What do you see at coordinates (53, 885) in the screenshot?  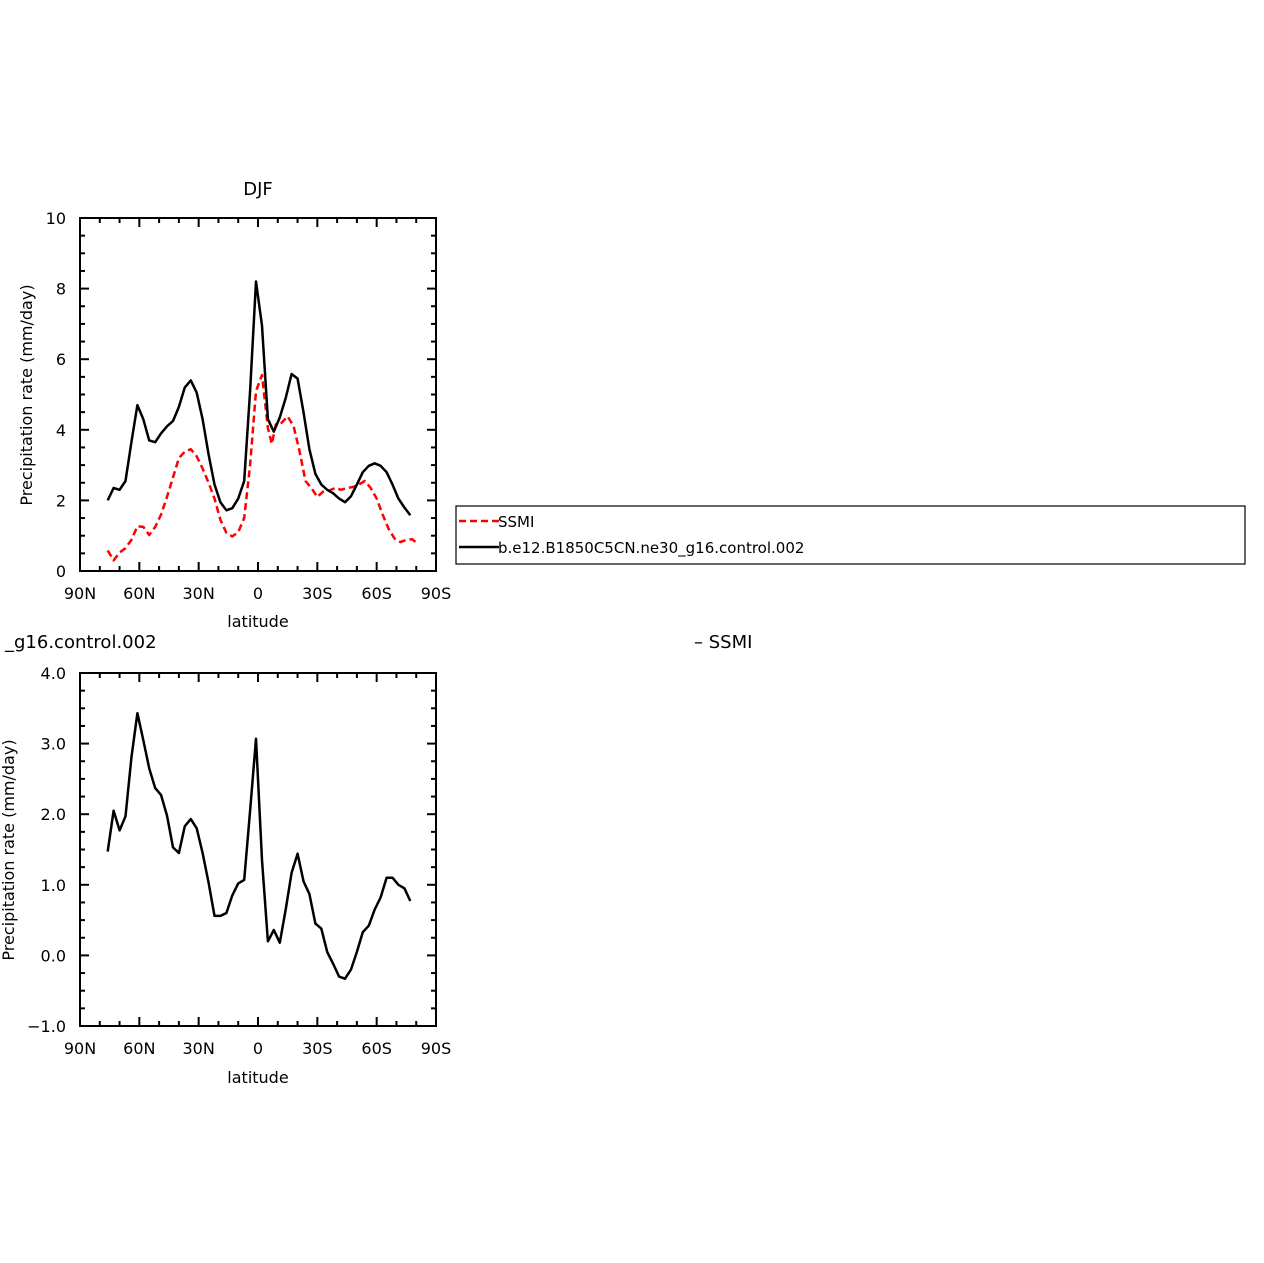 I see `panel2-ytick-label: 1.0` at bounding box center [53, 885].